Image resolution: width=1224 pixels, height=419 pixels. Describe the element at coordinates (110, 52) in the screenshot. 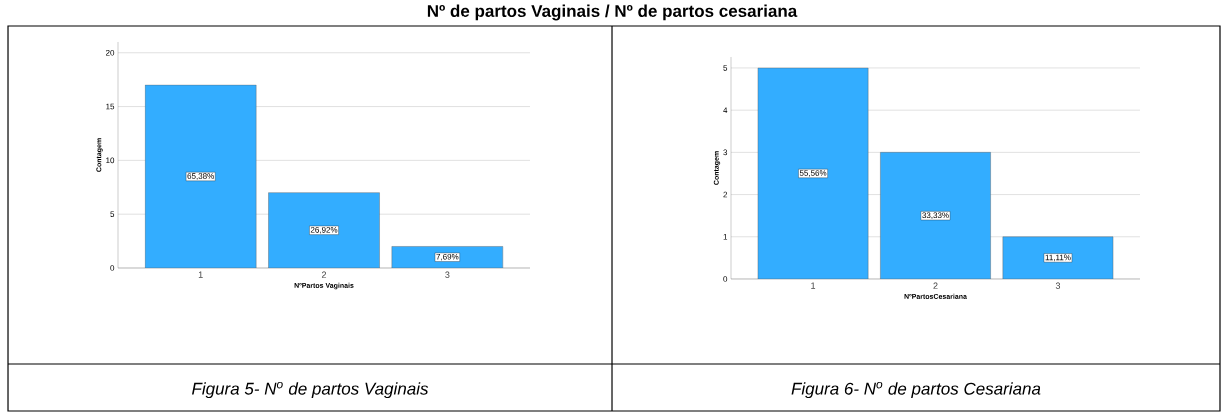

I see `y-tick-label: 20` at that location.